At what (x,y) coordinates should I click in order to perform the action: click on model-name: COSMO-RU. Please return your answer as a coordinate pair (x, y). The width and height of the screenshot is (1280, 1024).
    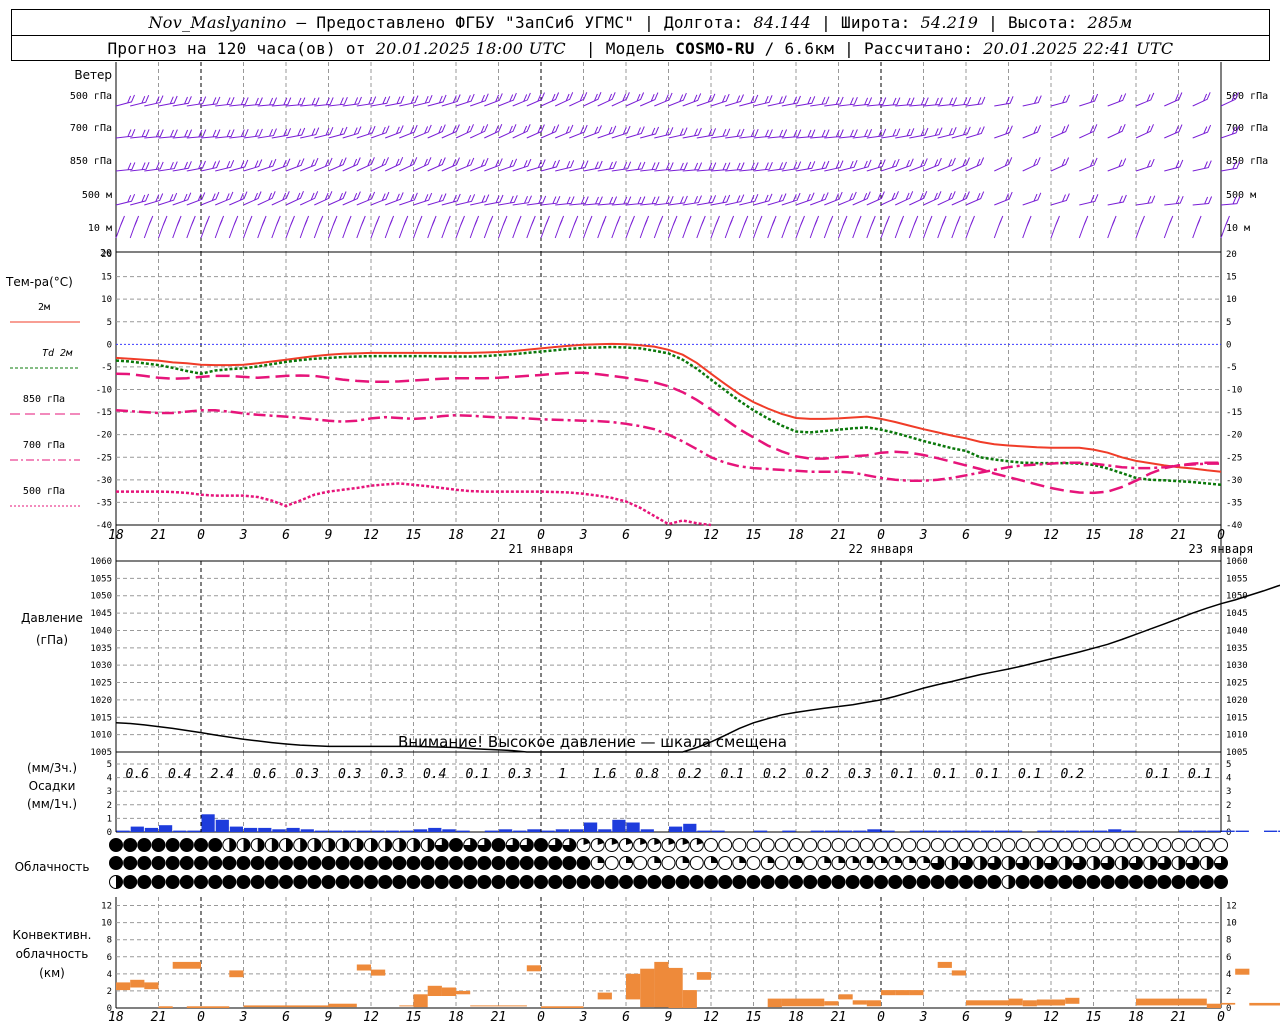
    Looking at the image, I should click on (715, 48).